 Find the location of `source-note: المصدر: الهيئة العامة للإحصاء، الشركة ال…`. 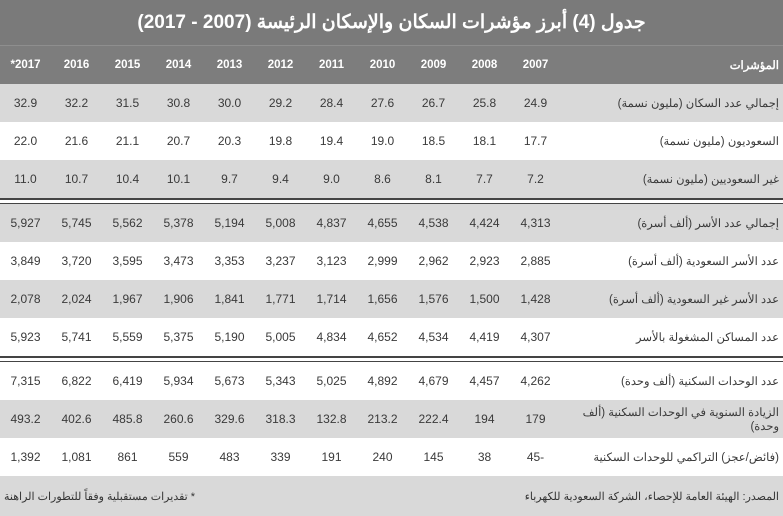

source-note: المصدر: الهيئة العامة للإحصاء، الشركة ال… is located at coordinates (651, 496).